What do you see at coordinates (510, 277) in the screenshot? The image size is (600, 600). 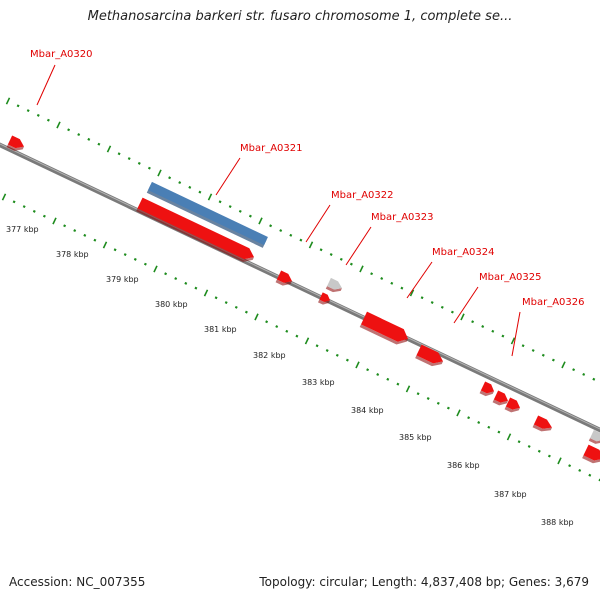 I see `gene-label: Mbar_A0325` at bounding box center [510, 277].